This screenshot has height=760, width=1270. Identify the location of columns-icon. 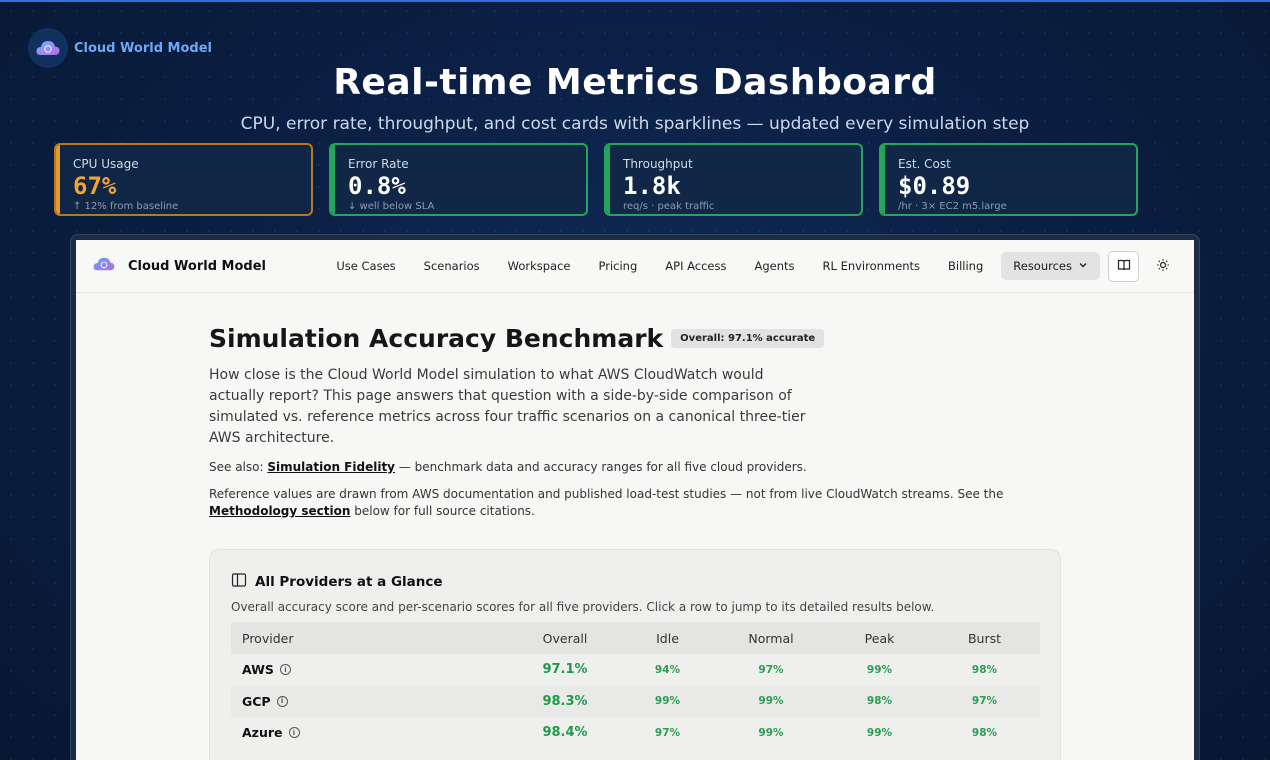
(239, 582).